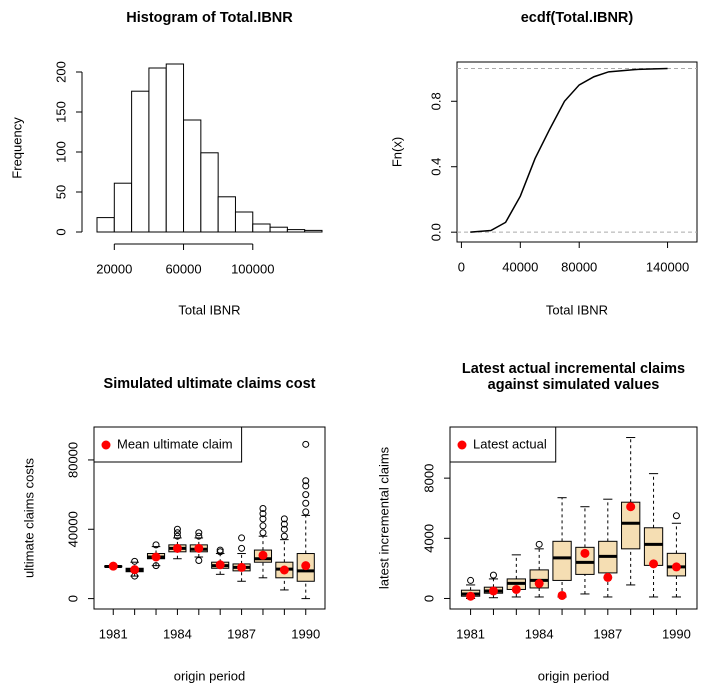 The height and width of the screenshot is (688, 712). What do you see at coordinates (574, 385) in the screenshot?
I see `chart-title: against simulated values` at bounding box center [574, 385].